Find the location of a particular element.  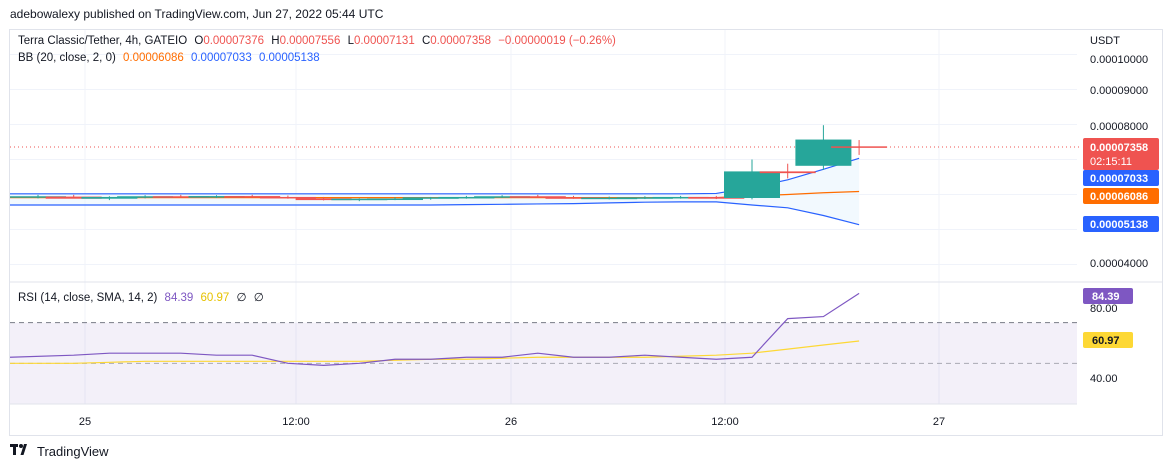

rsi-line is located at coordinates (434, 329).